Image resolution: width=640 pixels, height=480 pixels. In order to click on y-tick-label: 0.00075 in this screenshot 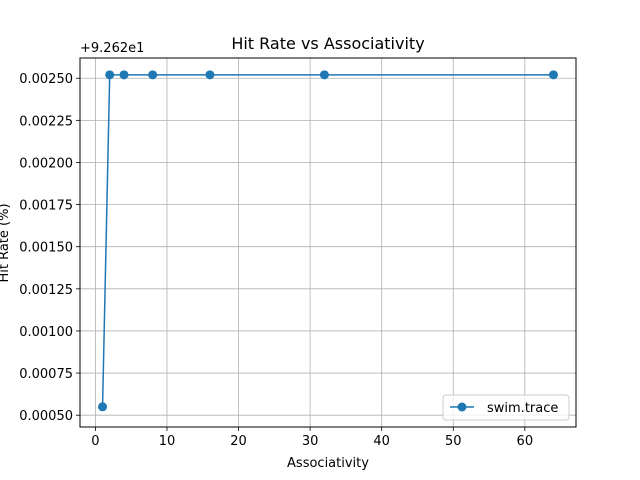, I will do `click(46, 374)`.